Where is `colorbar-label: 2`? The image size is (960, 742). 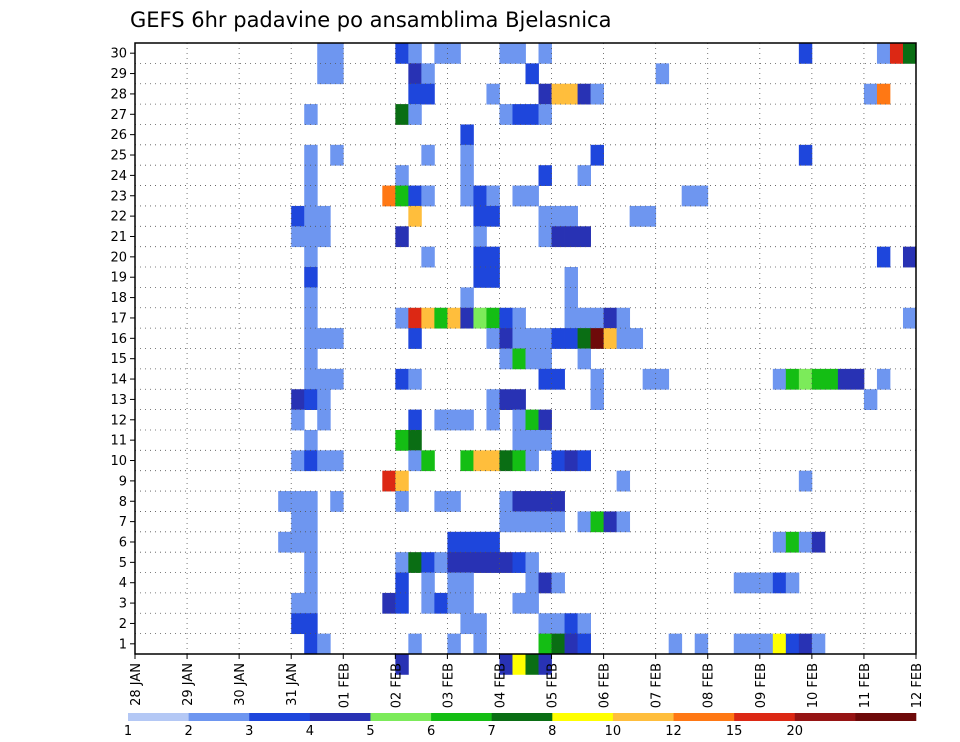
colorbar-label: 2 is located at coordinates (188, 731).